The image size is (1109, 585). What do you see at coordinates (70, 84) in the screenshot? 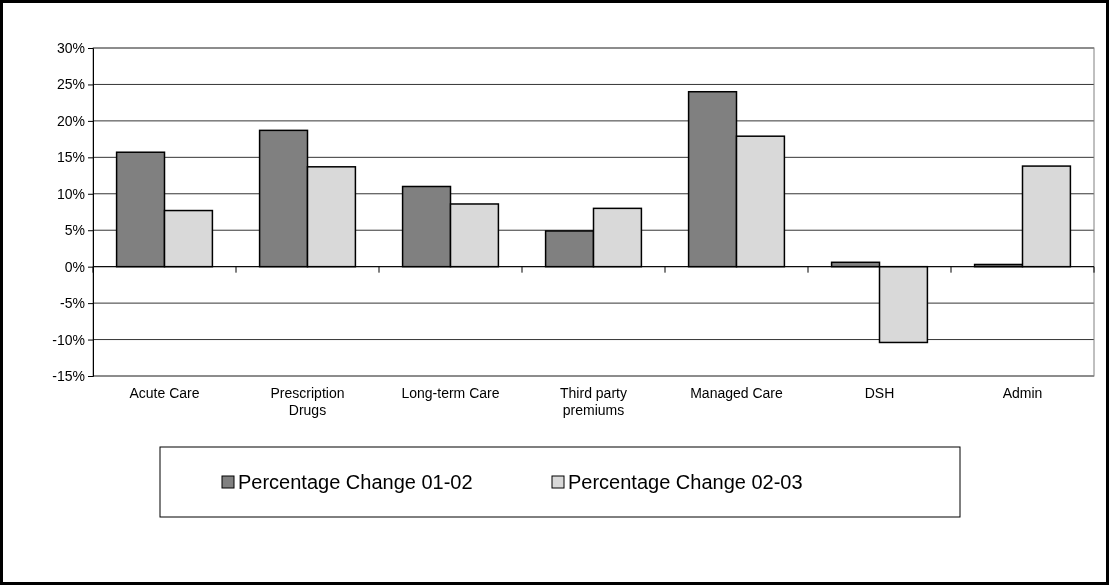
I see `y-tick-label: 25%` at bounding box center [70, 84].